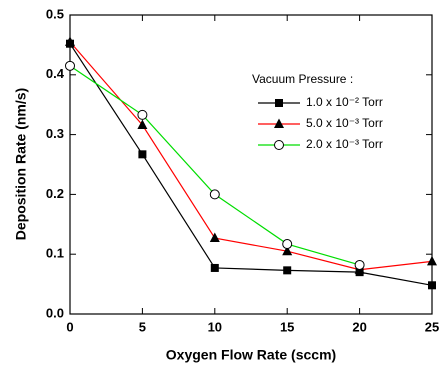 This screenshot has height=368, width=444. Describe the element at coordinates (55, 253) in the screenshot. I see `y-tick-label: 0.1` at that location.